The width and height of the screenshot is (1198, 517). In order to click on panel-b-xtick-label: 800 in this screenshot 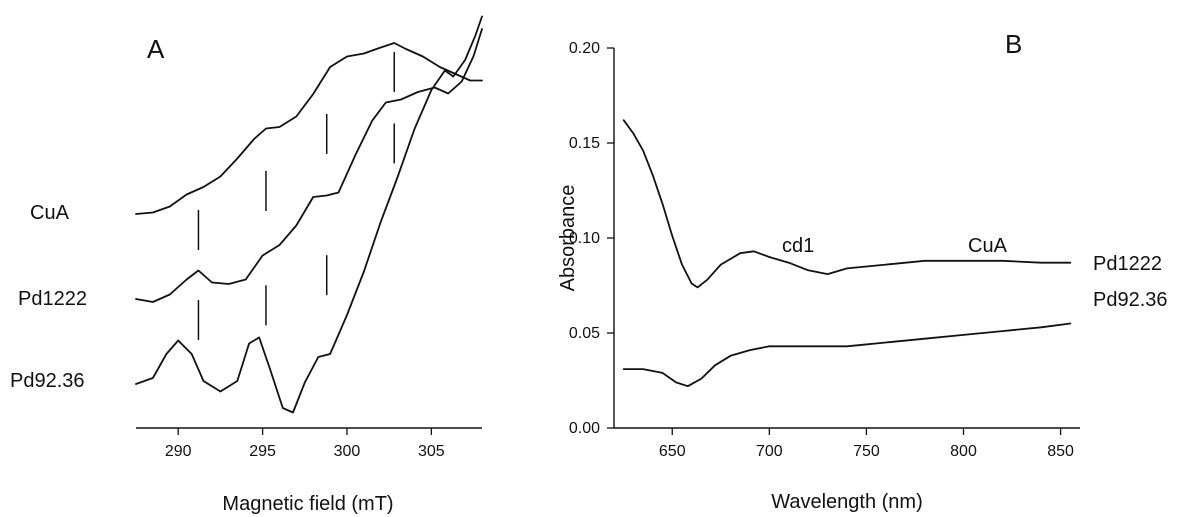, I will do `click(963, 451)`.